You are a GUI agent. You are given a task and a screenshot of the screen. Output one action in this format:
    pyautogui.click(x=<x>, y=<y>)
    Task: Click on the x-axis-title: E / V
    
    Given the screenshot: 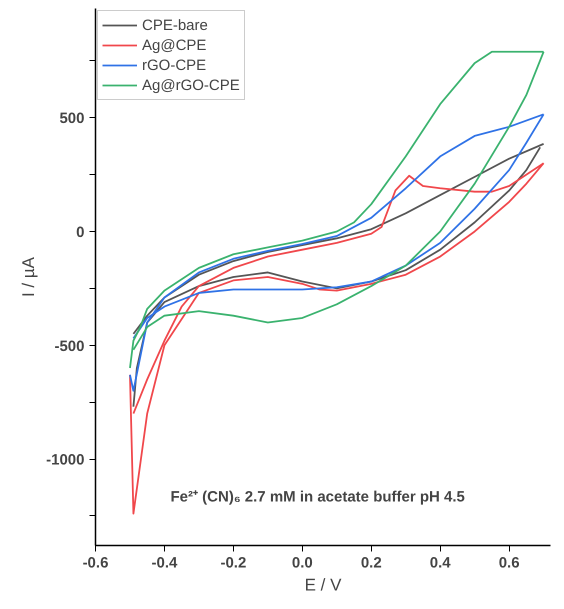 What is the action you would take?
    pyautogui.click(x=323, y=585)
    